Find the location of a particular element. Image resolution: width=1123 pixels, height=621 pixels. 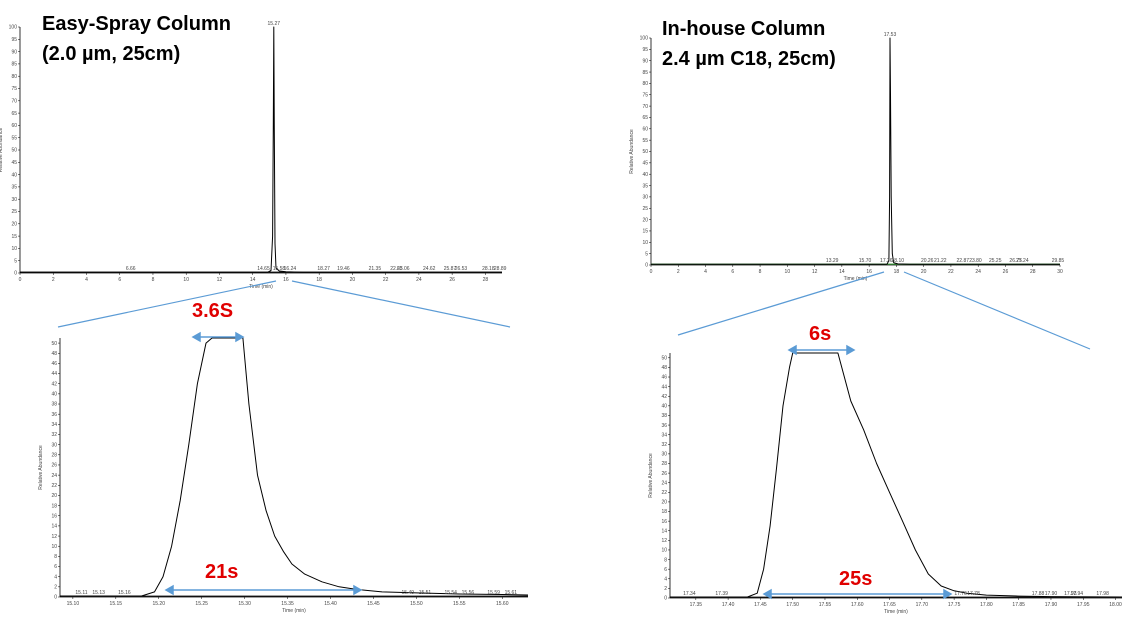

right-zoom-y-axis-label: Relative Abundance is located at coordinates (651, 475).